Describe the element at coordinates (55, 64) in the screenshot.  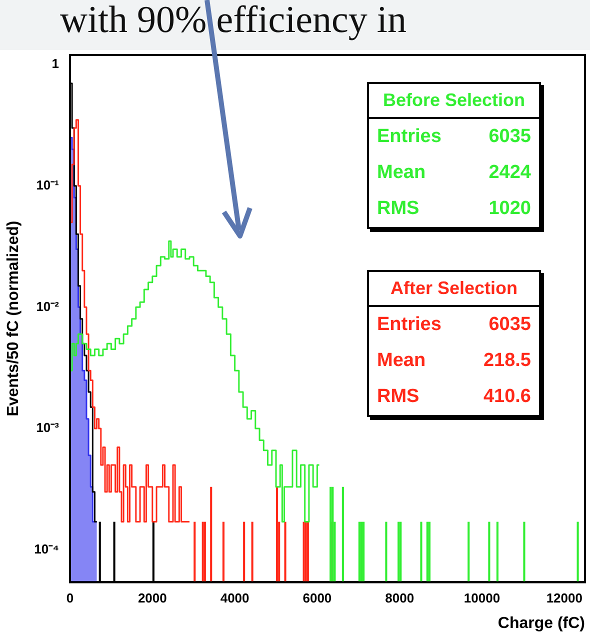
I see `y-tick-label: 1` at that location.